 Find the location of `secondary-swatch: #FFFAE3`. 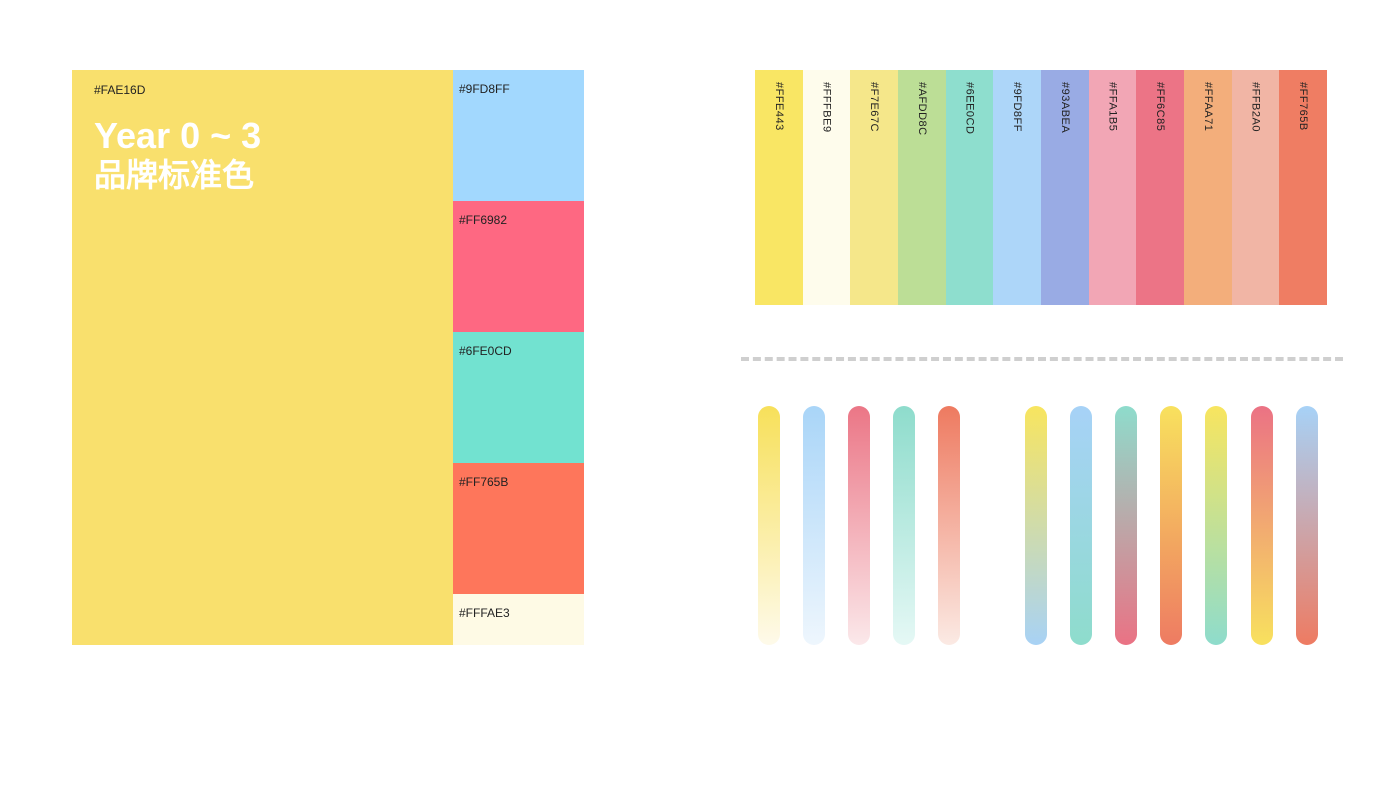

secondary-swatch: #FFFAE3 is located at coordinates (518, 619).